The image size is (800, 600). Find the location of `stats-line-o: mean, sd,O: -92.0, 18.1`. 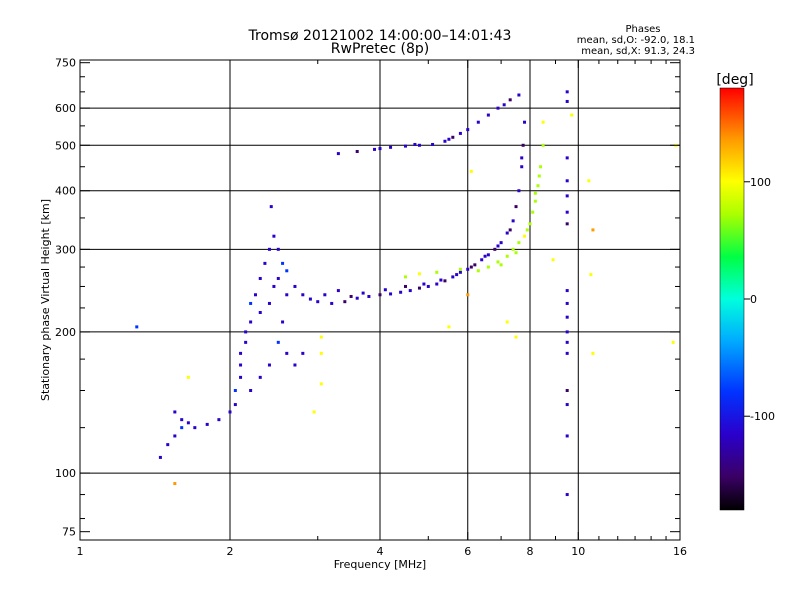

stats-line-o: mean, sd,O: -92.0, 18.1 is located at coordinates (636, 40).